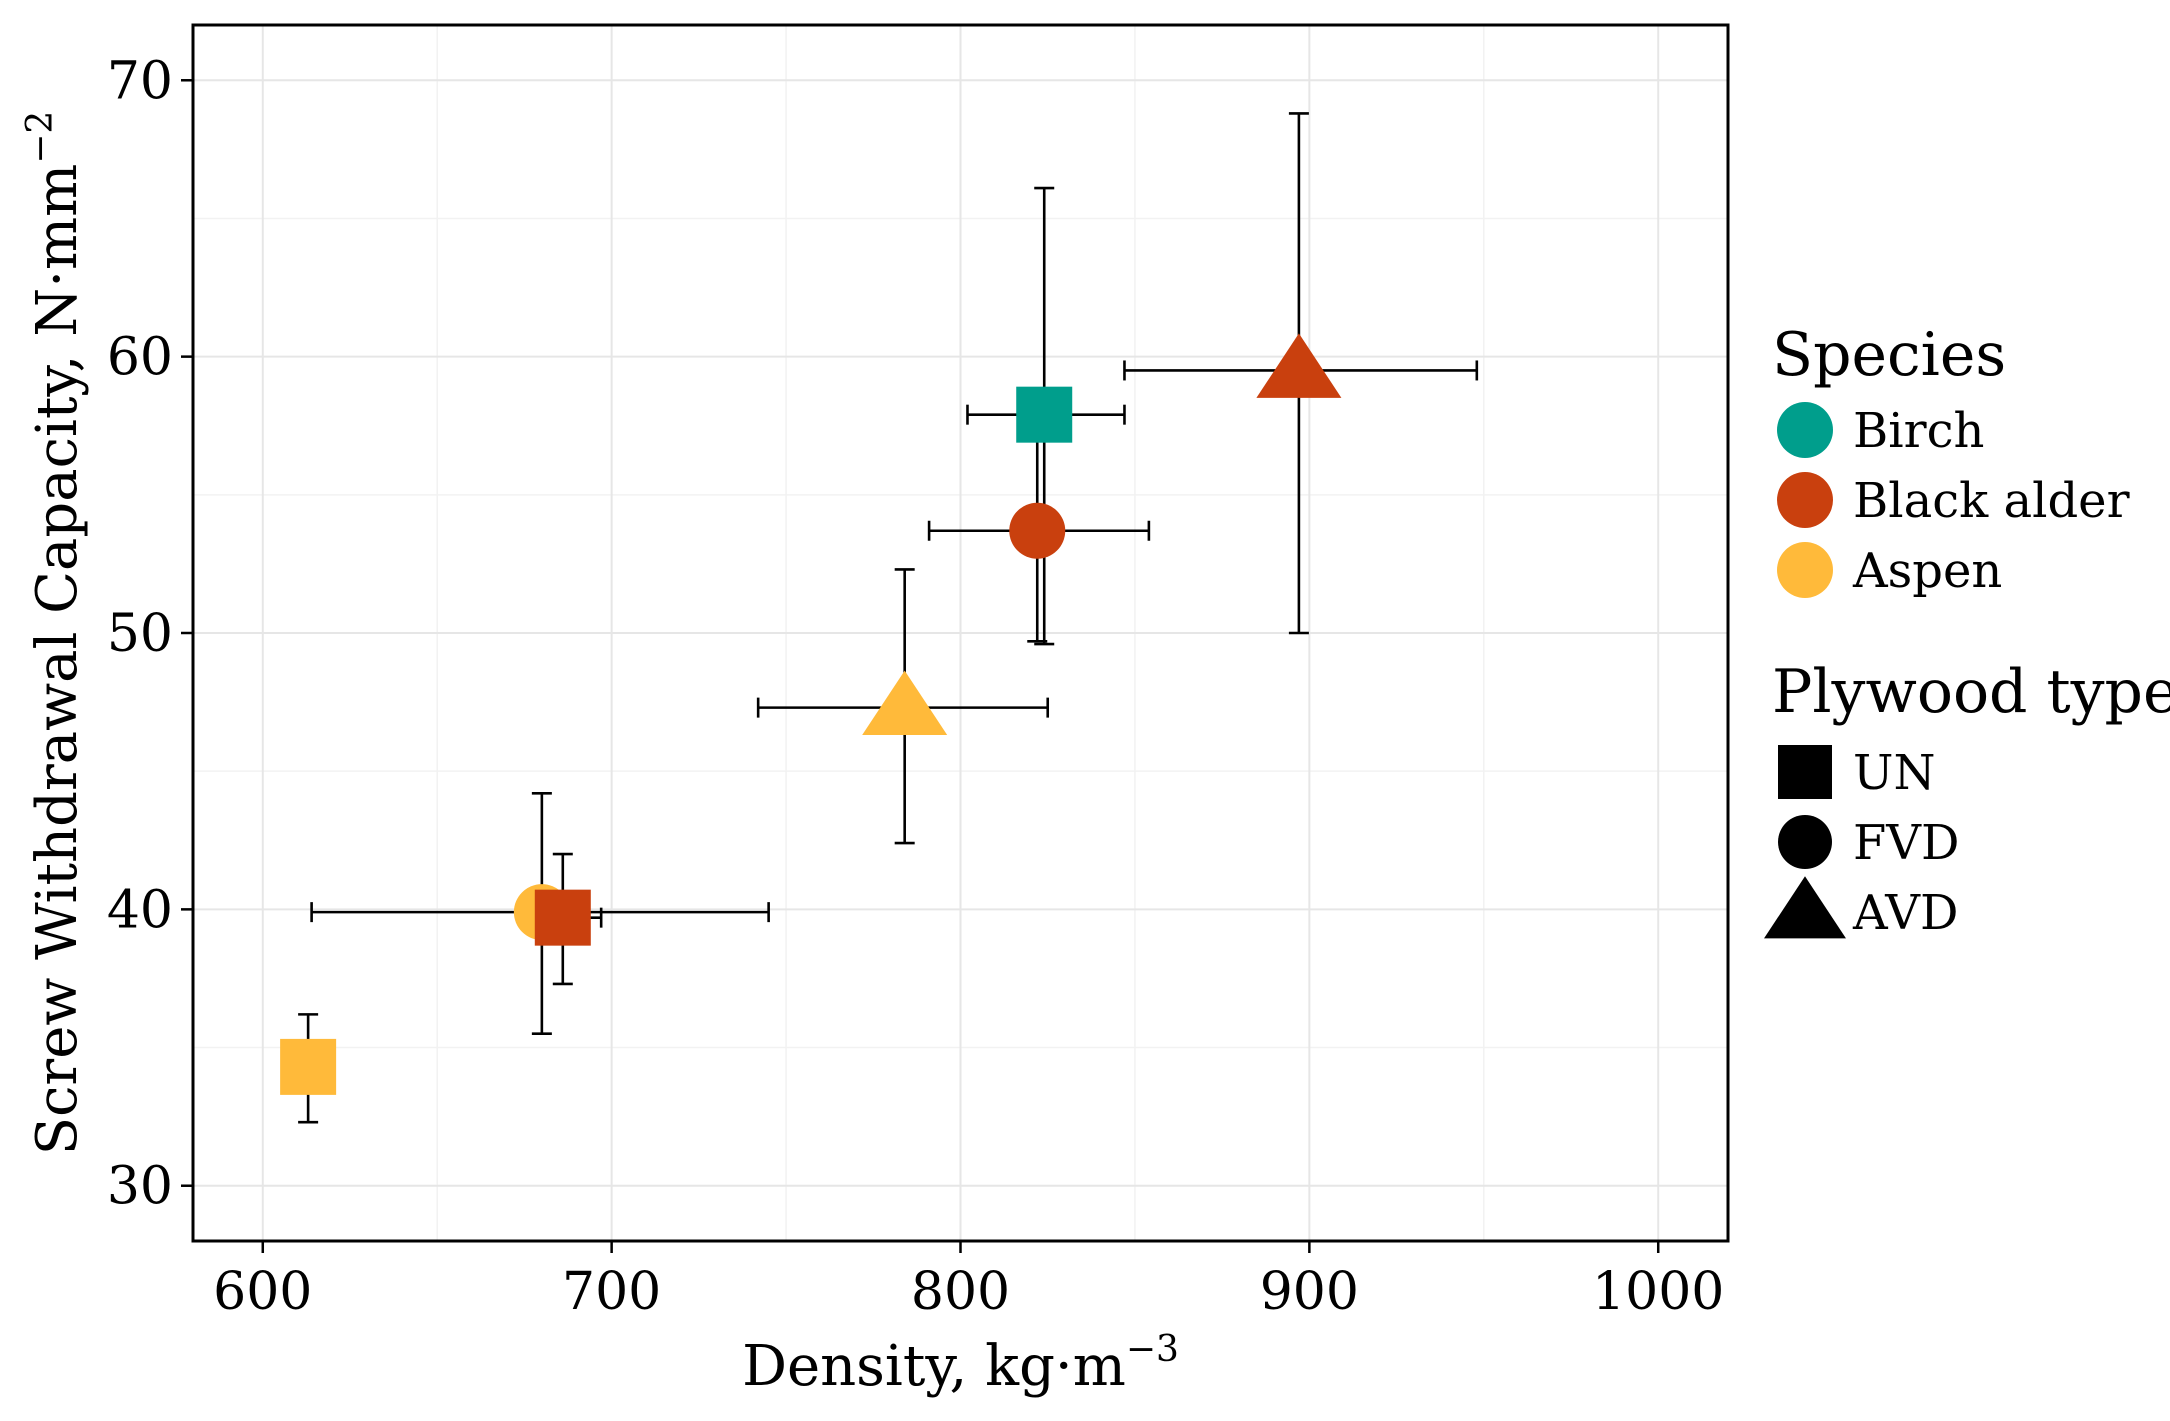  Describe the element at coordinates (55, 633) in the screenshot. I see `y-axis-title: Screw Withdrawal Capacity, N·mm−2` at that location.